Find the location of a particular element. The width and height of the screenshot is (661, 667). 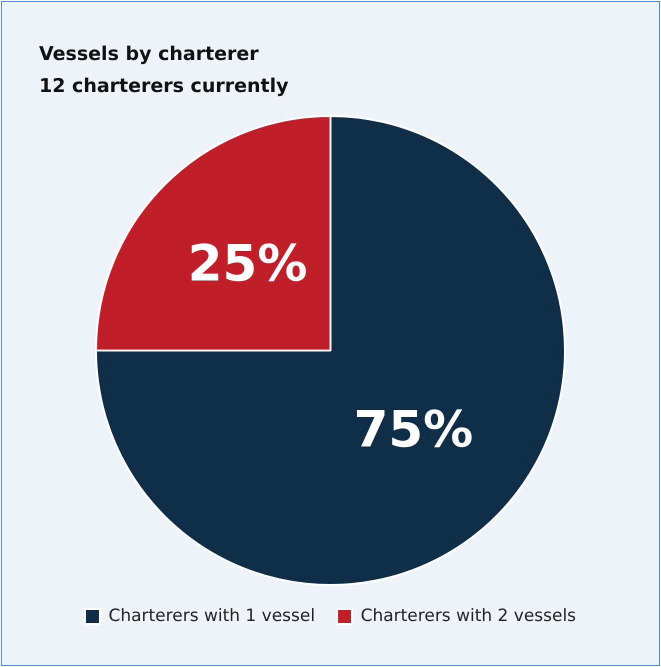

legend-label: Charterers with 1 vessel is located at coordinates (212, 616).